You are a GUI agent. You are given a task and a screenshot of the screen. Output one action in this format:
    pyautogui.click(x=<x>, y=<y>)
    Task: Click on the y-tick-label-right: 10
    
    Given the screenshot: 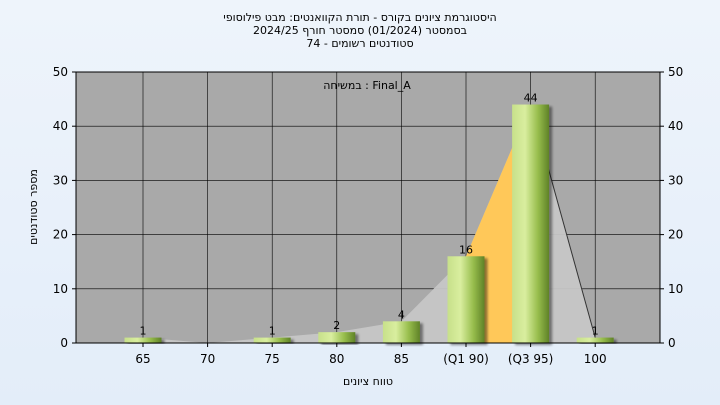 What is the action you would take?
    pyautogui.click(x=675, y=289)
    